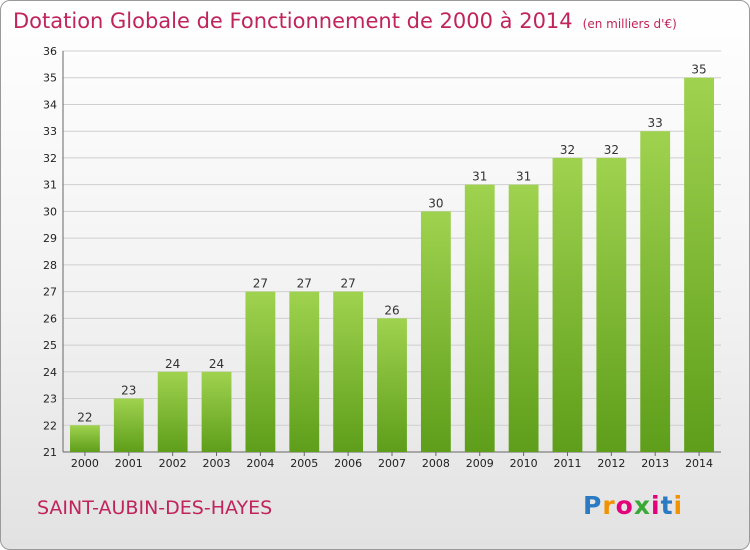 This screenshot has width=750, height=550. I want to click on x-tick-label: 2014, so click(699, 463).